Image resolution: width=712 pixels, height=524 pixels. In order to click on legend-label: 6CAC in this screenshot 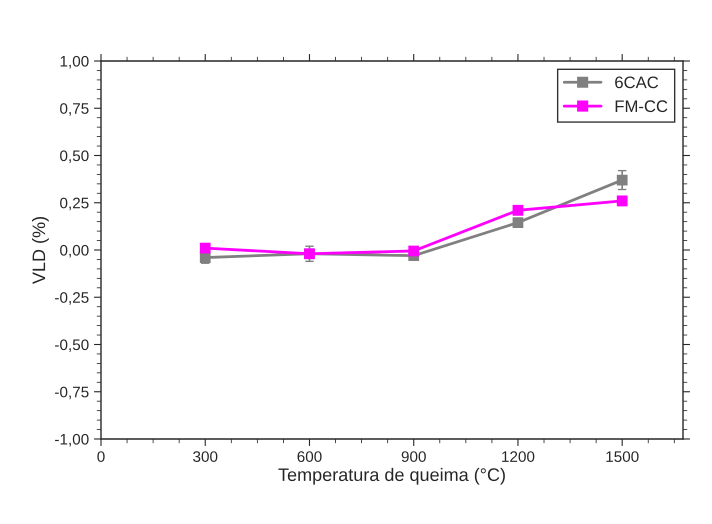, I will do `click(636, 82)`.